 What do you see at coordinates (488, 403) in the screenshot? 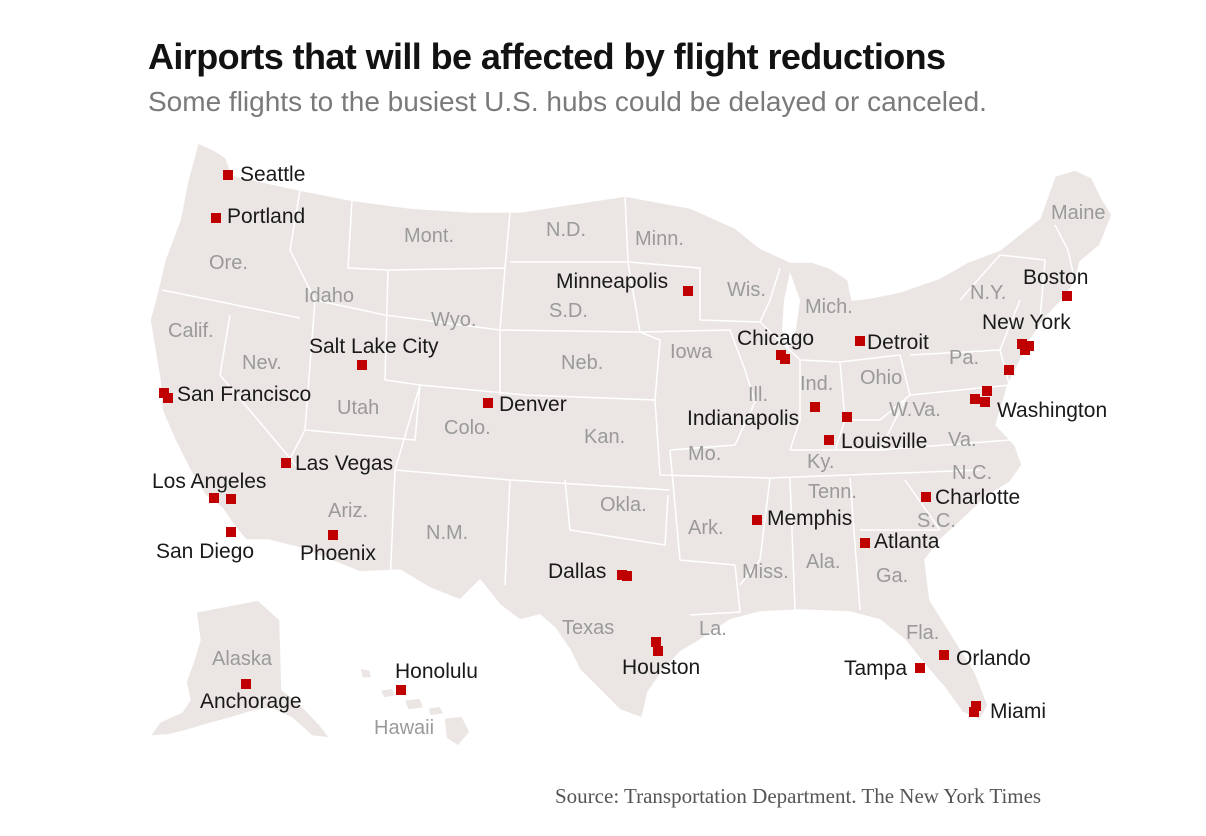
I see `airport-marker-denver` at bounding box center [488, 403].